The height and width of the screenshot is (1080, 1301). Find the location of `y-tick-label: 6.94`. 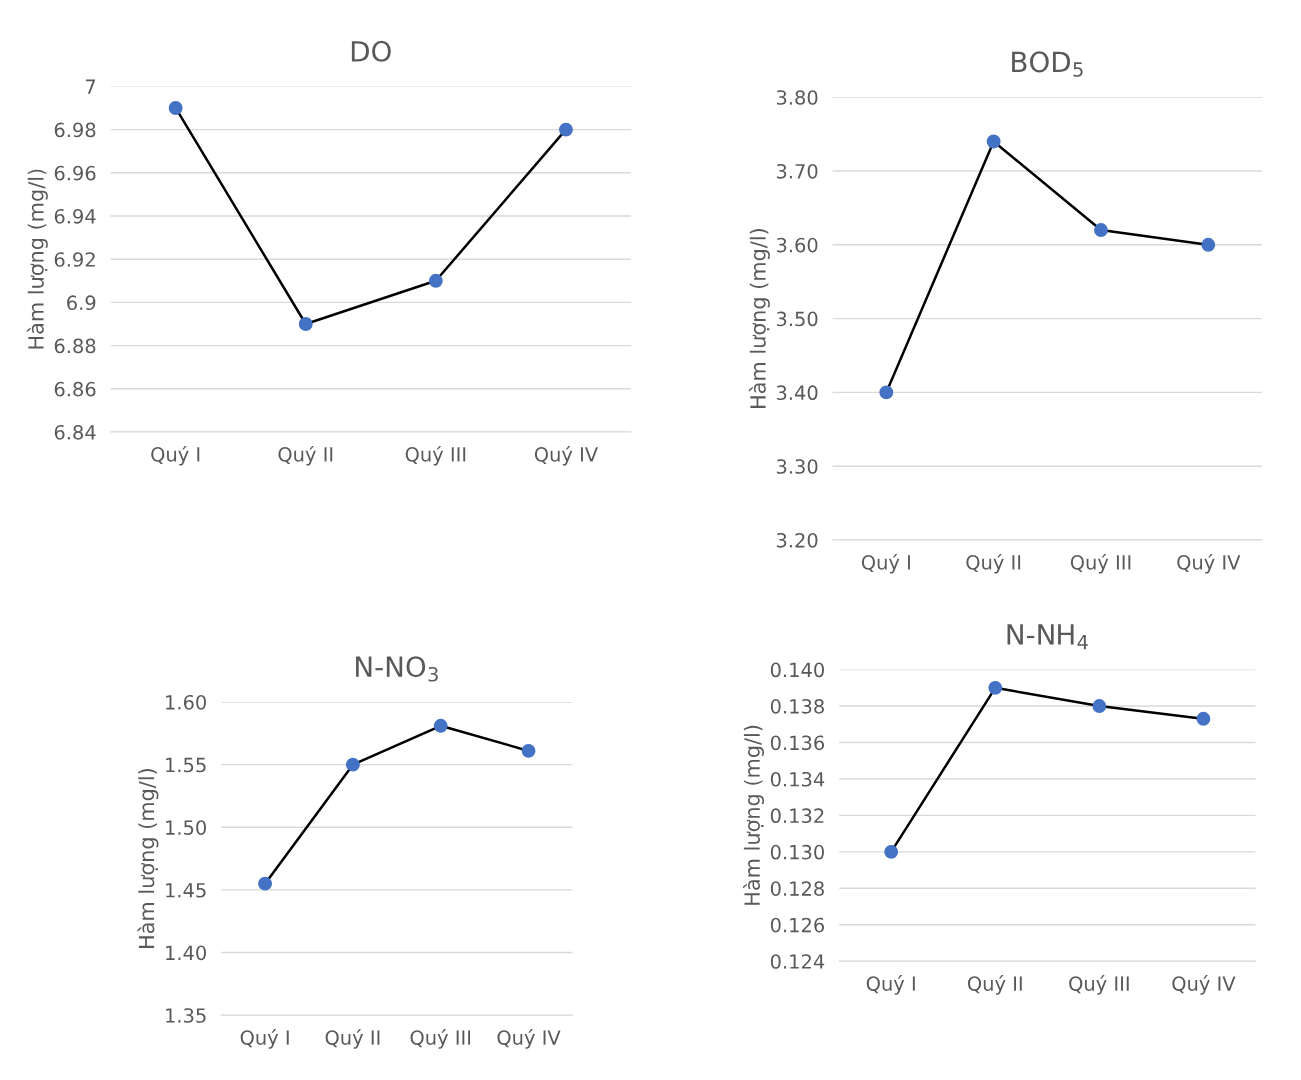

y-tick-label: 6.94 is located at coordinates (75, 216).